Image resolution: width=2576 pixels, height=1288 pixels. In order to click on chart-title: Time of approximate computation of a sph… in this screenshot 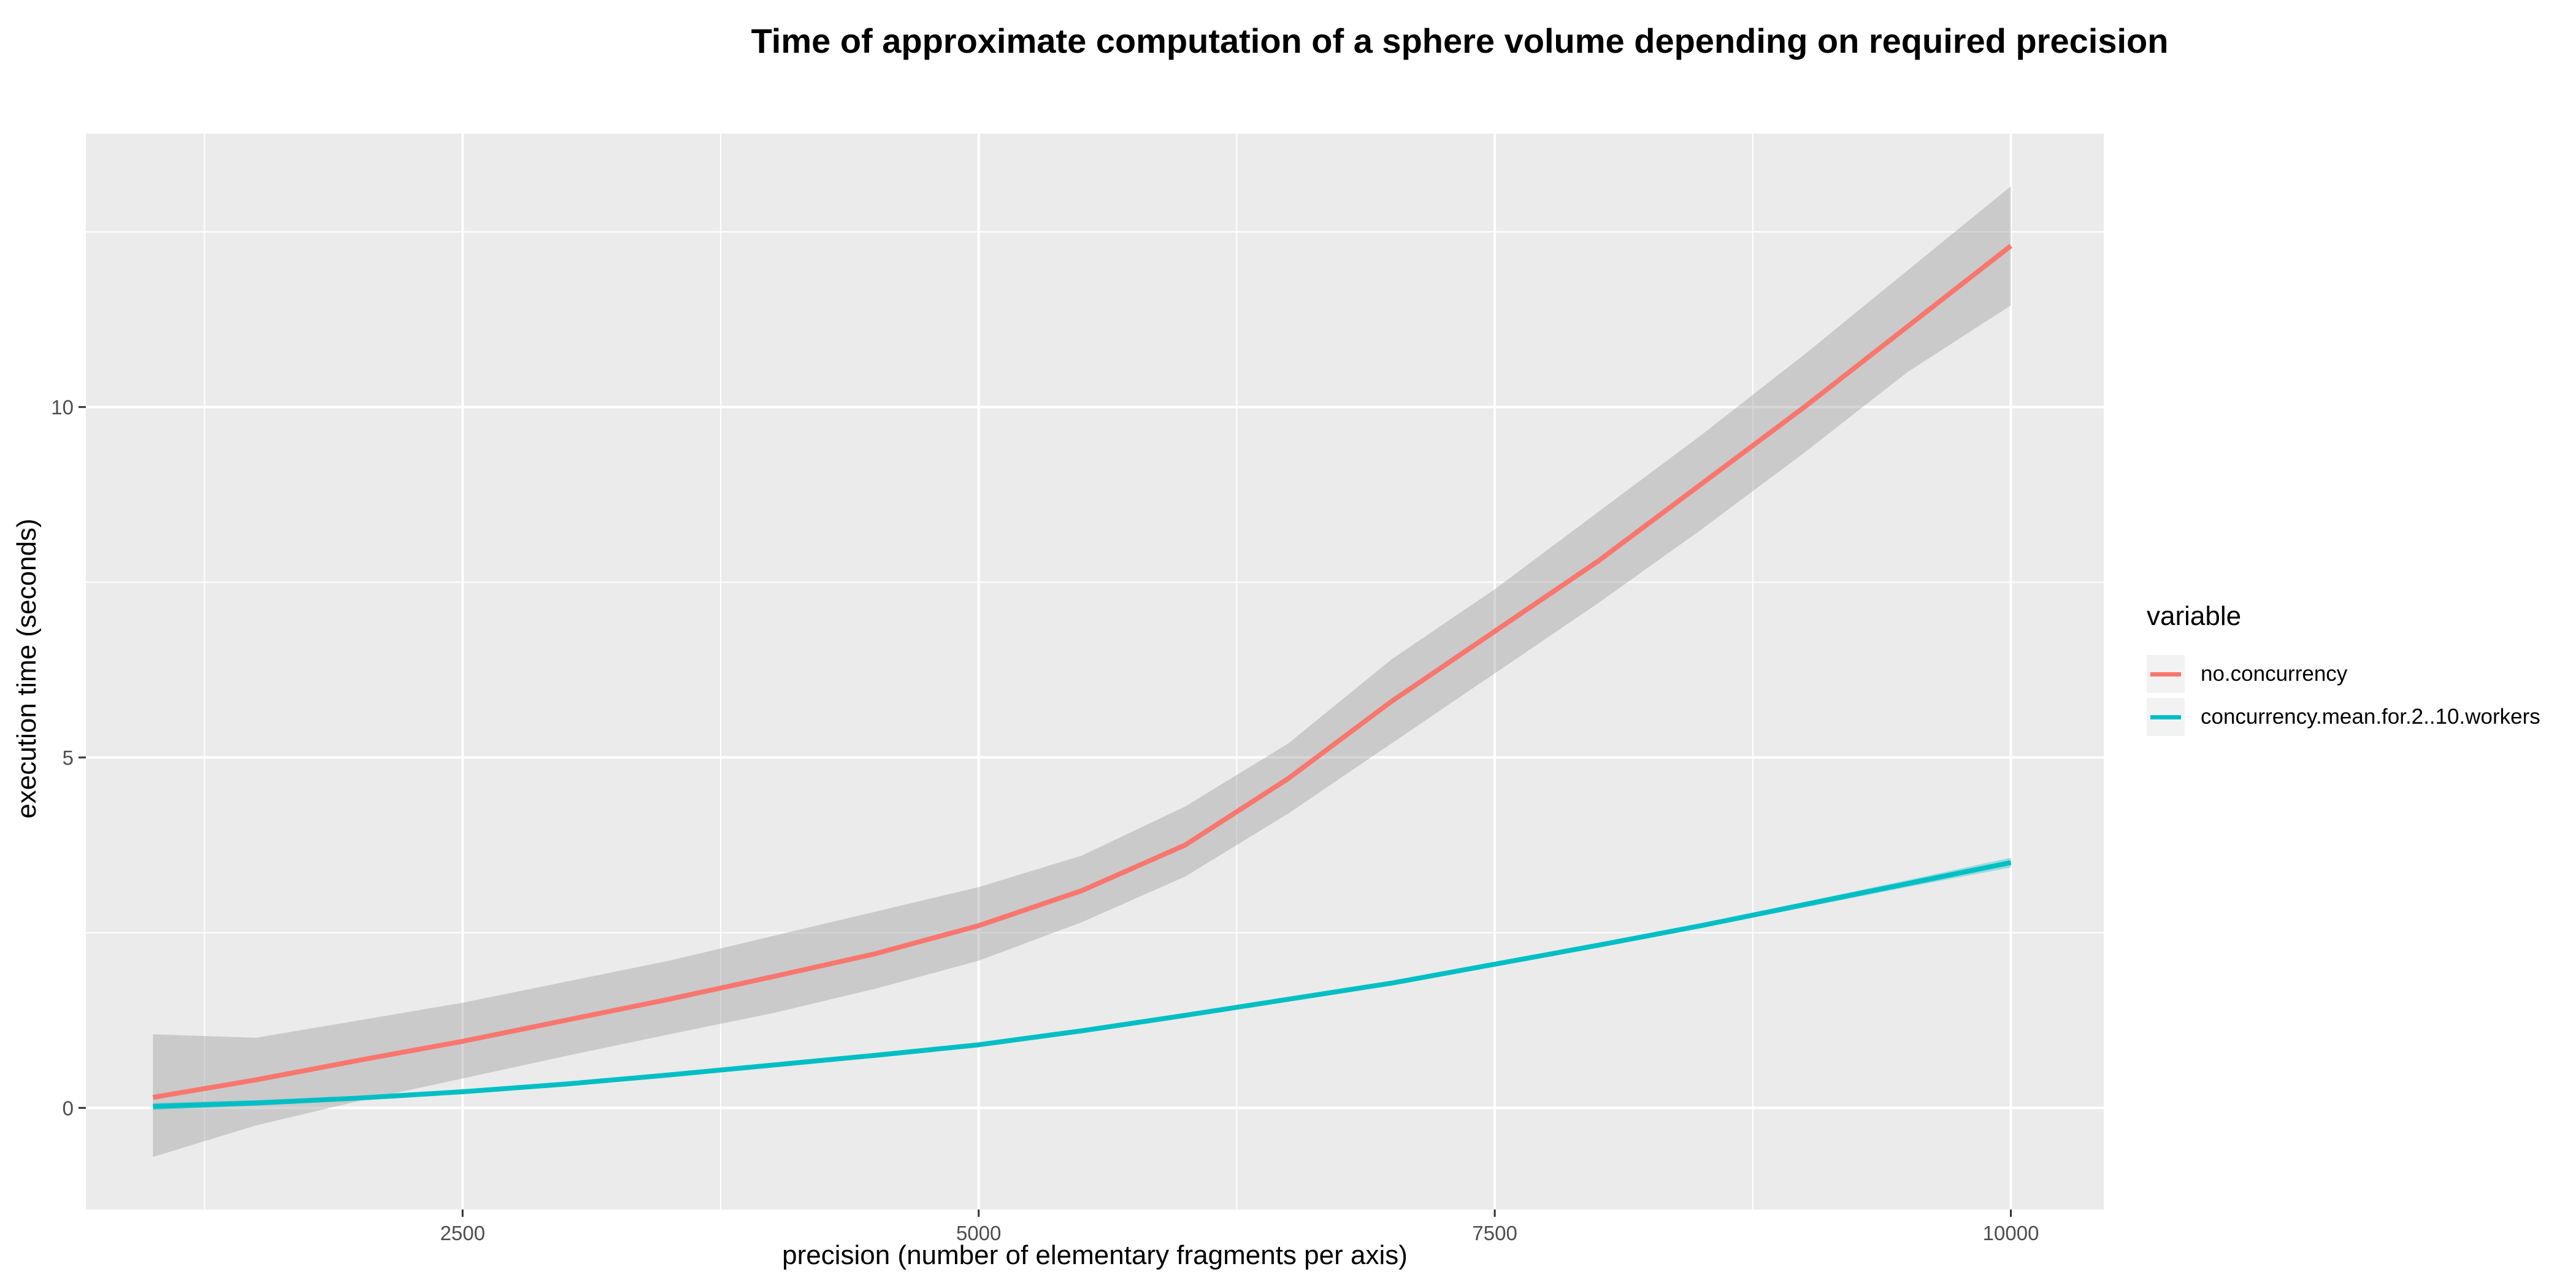, I will do `click(1460, 40)`.